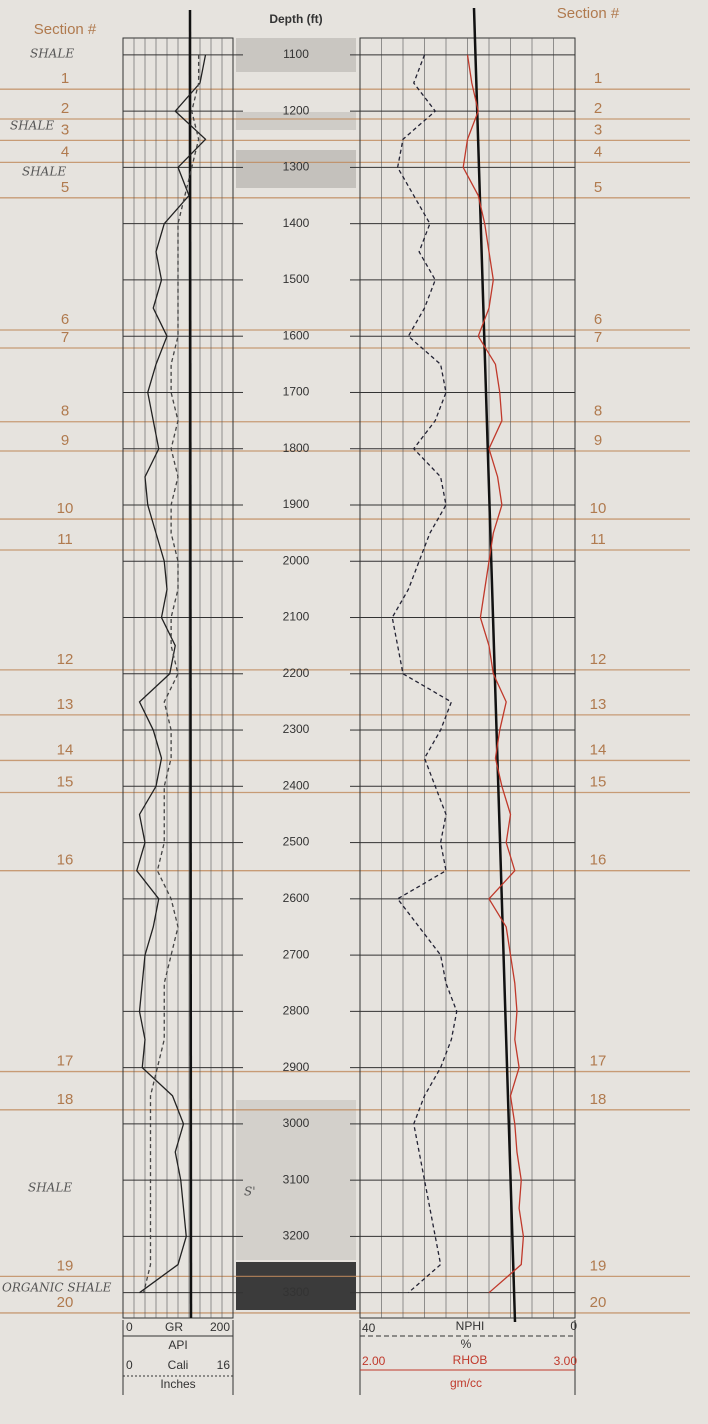  I want to click on depth-label: 2100, so click(296, 617).